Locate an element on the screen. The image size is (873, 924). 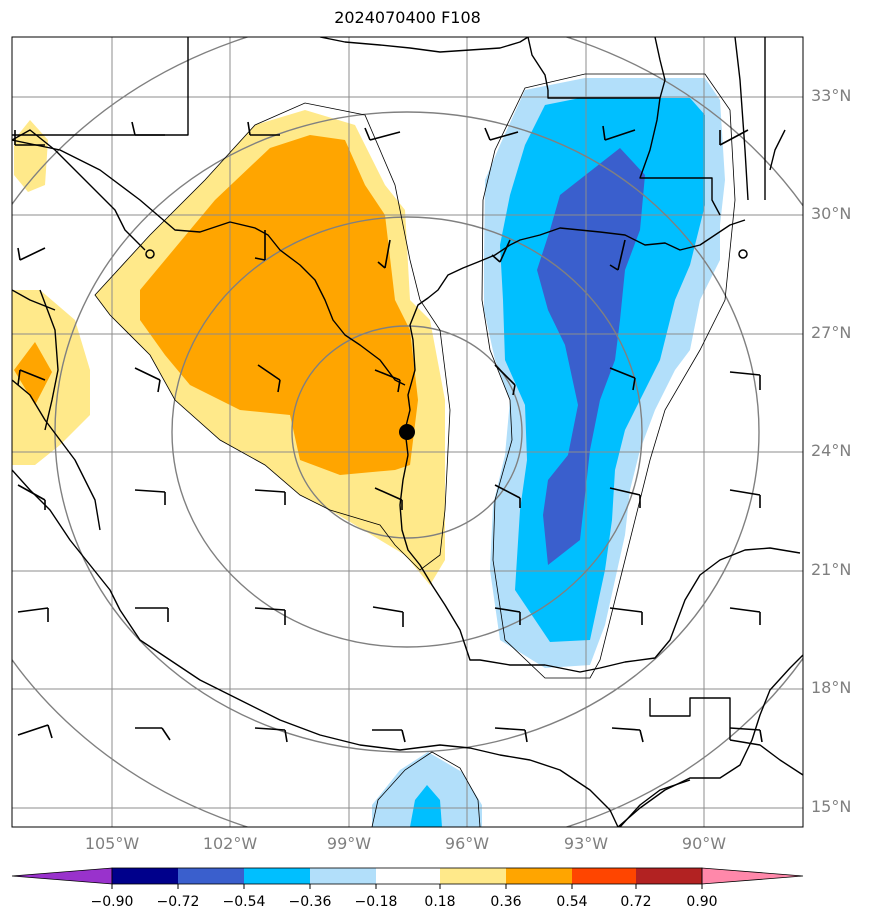
colorbar-max-extend is located at coordinates (752, 876).